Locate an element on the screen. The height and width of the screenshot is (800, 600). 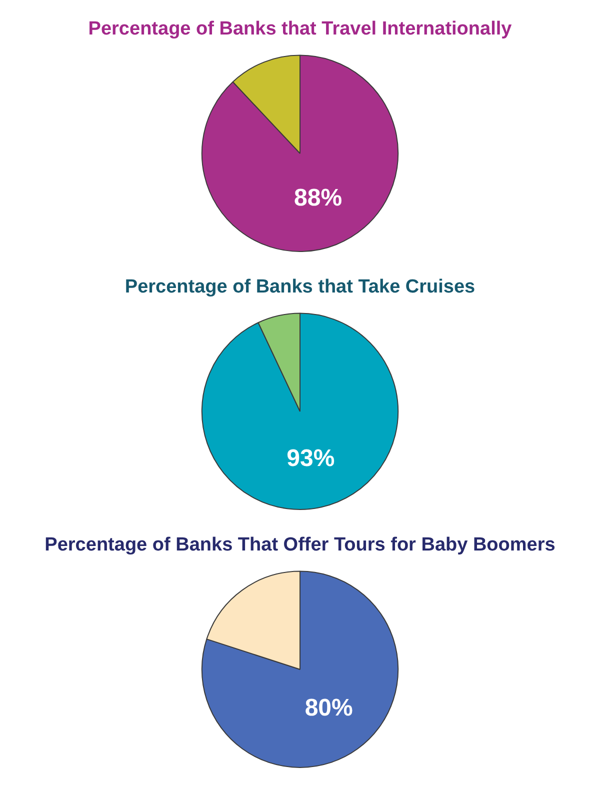
chart-title: Percentage of Banks that Take Cruises is located at coordinates (300, 287).